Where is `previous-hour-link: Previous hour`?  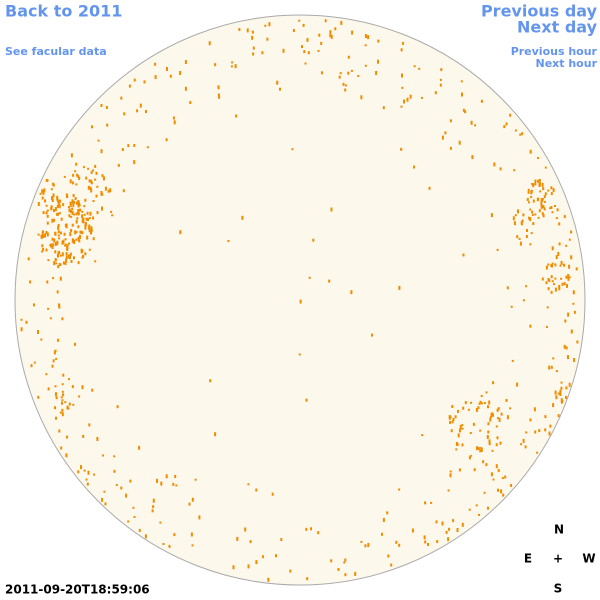 previous-hour-link: Previous hour is located at coordinates (554, 51).